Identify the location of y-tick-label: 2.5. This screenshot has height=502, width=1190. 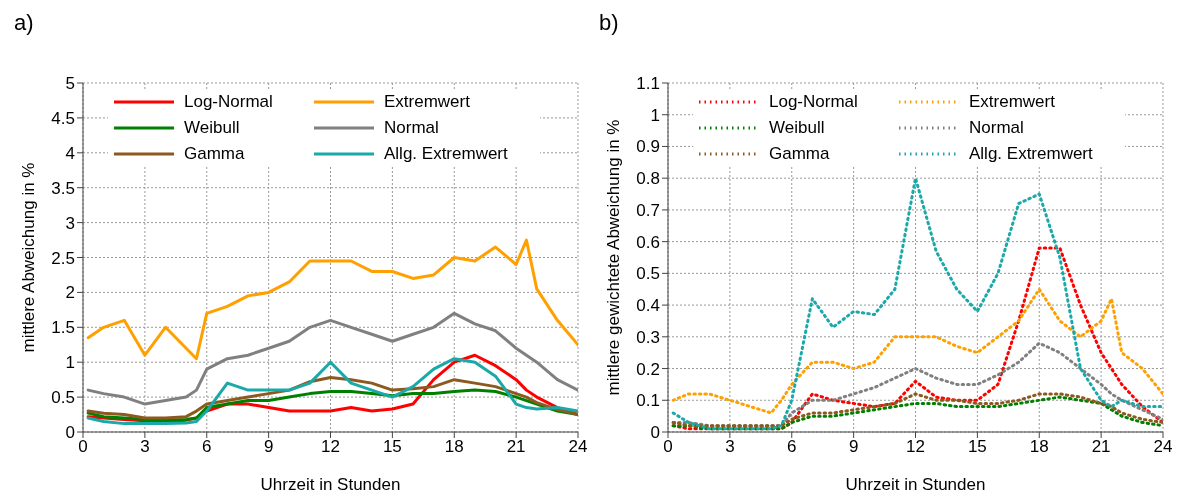
(63, 258).